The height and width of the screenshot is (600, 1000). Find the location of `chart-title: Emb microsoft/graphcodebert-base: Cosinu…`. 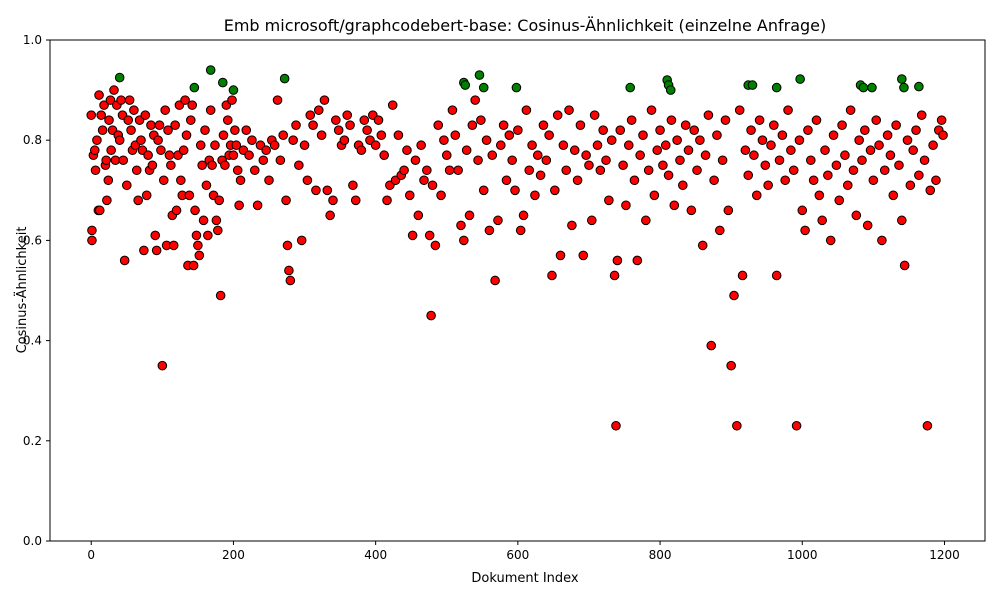

chart-title: Emb microsoft/graphcodebert-base: Cosinu… is located at coordinates (525, 25).